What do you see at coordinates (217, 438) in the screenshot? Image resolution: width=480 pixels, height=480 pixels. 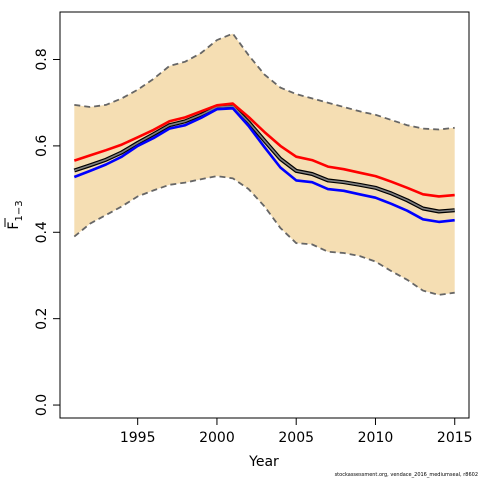 I see `x-tick-label: 2000` at bounding box center [217, 438].